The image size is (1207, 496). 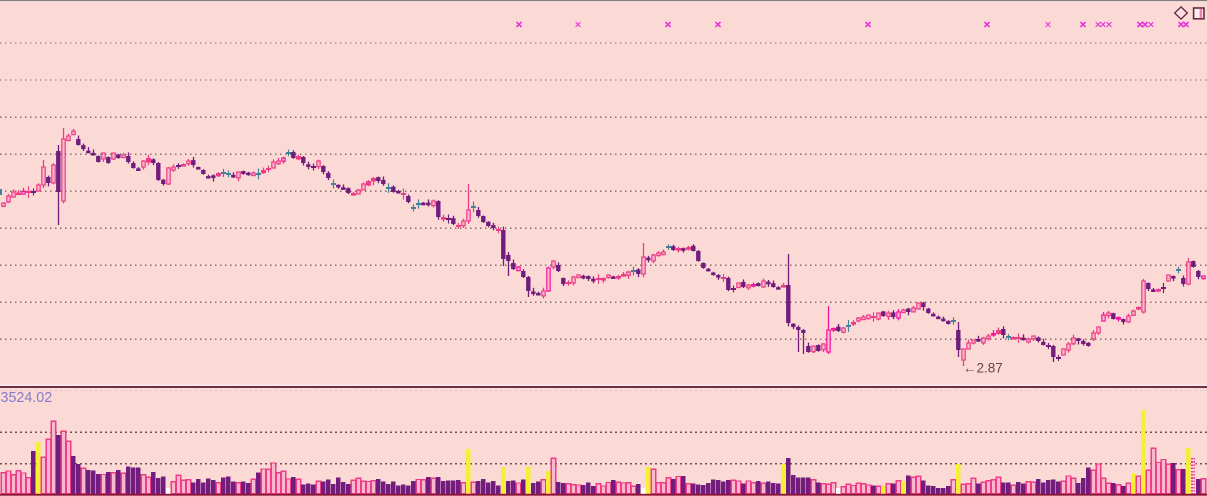 I want to click on svg-text: ←2.87, so click(x=983, y=368).